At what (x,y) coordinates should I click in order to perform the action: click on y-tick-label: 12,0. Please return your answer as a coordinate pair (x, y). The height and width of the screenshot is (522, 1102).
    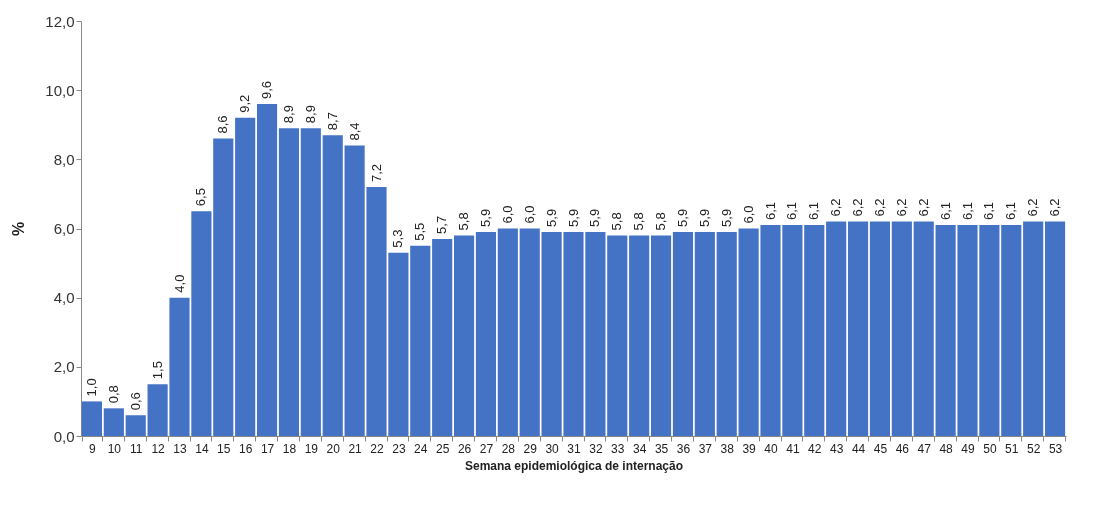
    Looking at the image, I should click on (60, 21).